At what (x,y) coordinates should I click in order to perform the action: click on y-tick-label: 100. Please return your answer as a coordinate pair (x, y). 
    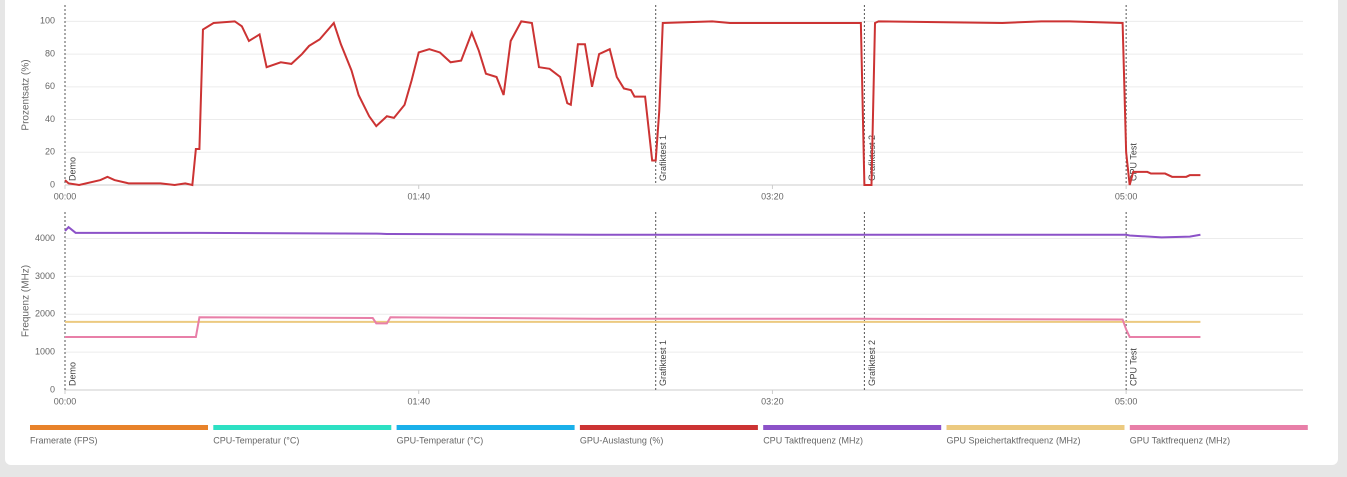
    Looking at the image, I should click on (47, 21).